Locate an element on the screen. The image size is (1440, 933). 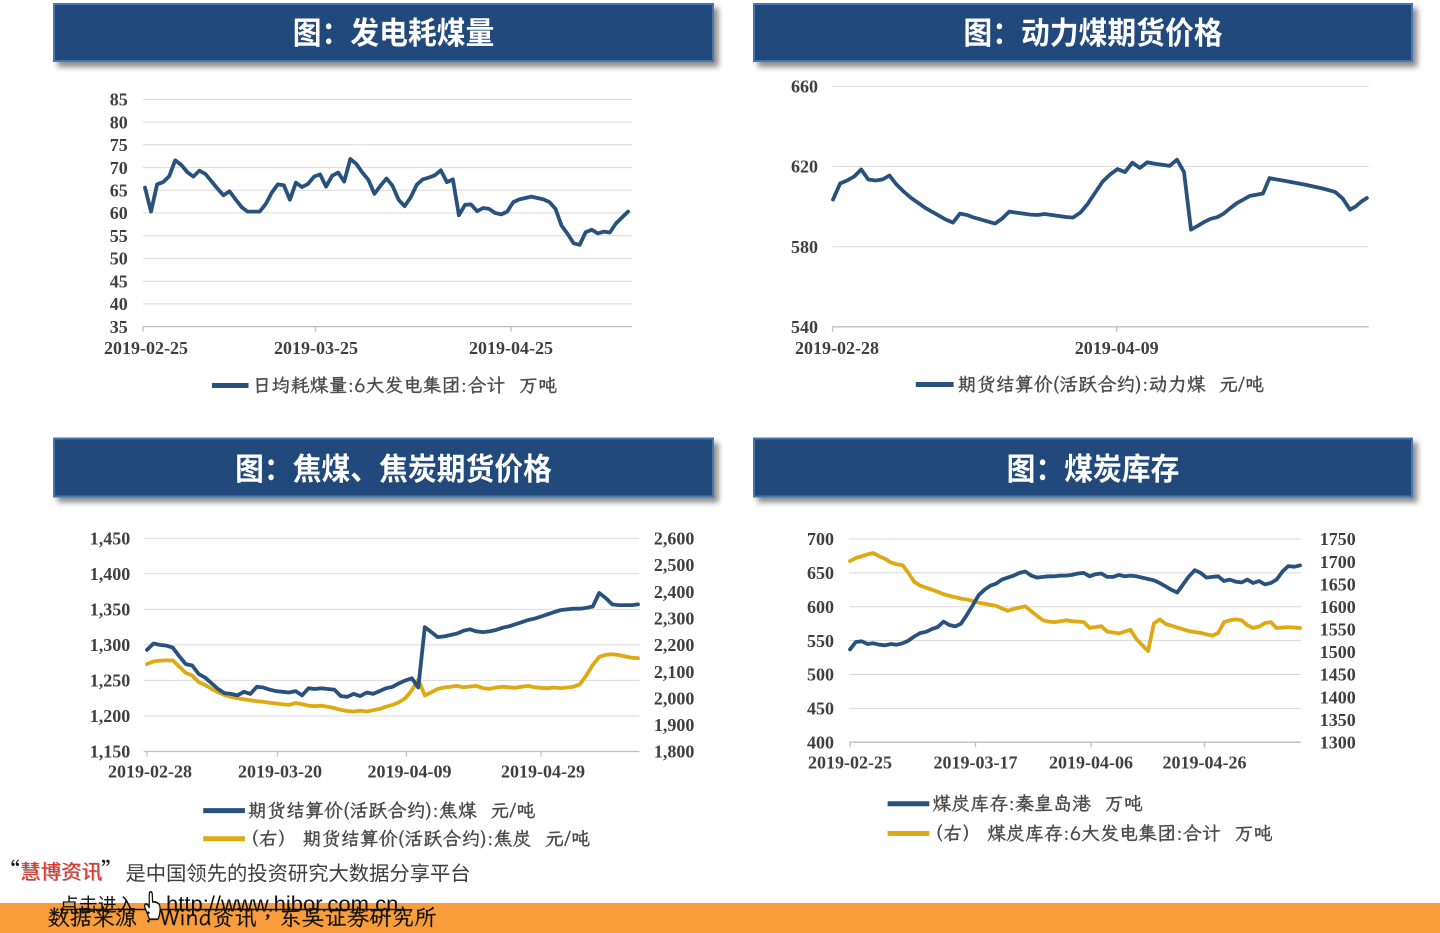
svg-text: 1,150 is located at coordinates (110, 752).